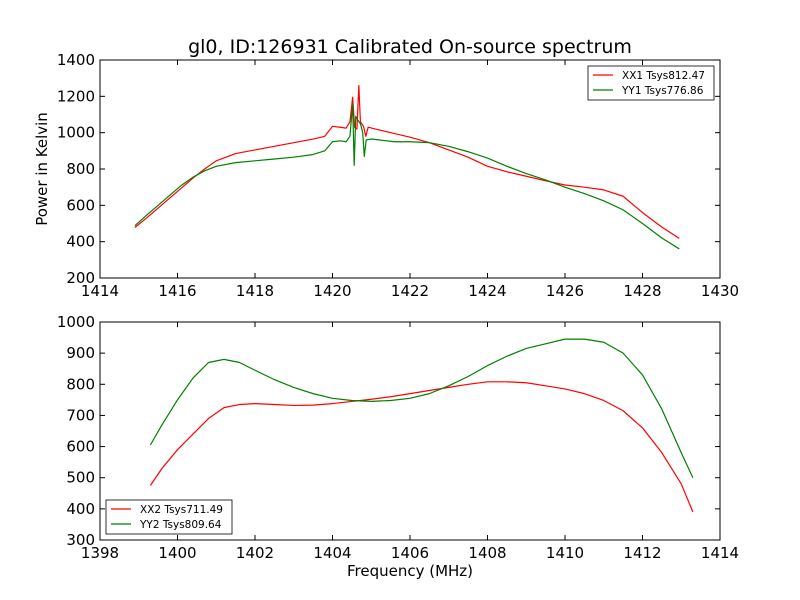 The height and width of the screenshot is (600, 800). What do you see at coordinates (410, 291) in the screenshot?
I see `x-tick-label: 1422` at bounding box center [410, 291].